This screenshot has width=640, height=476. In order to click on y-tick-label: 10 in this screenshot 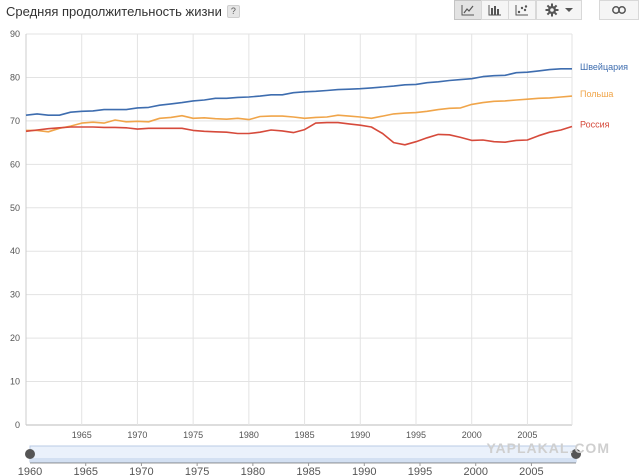, I will do `click(15, 382)`.